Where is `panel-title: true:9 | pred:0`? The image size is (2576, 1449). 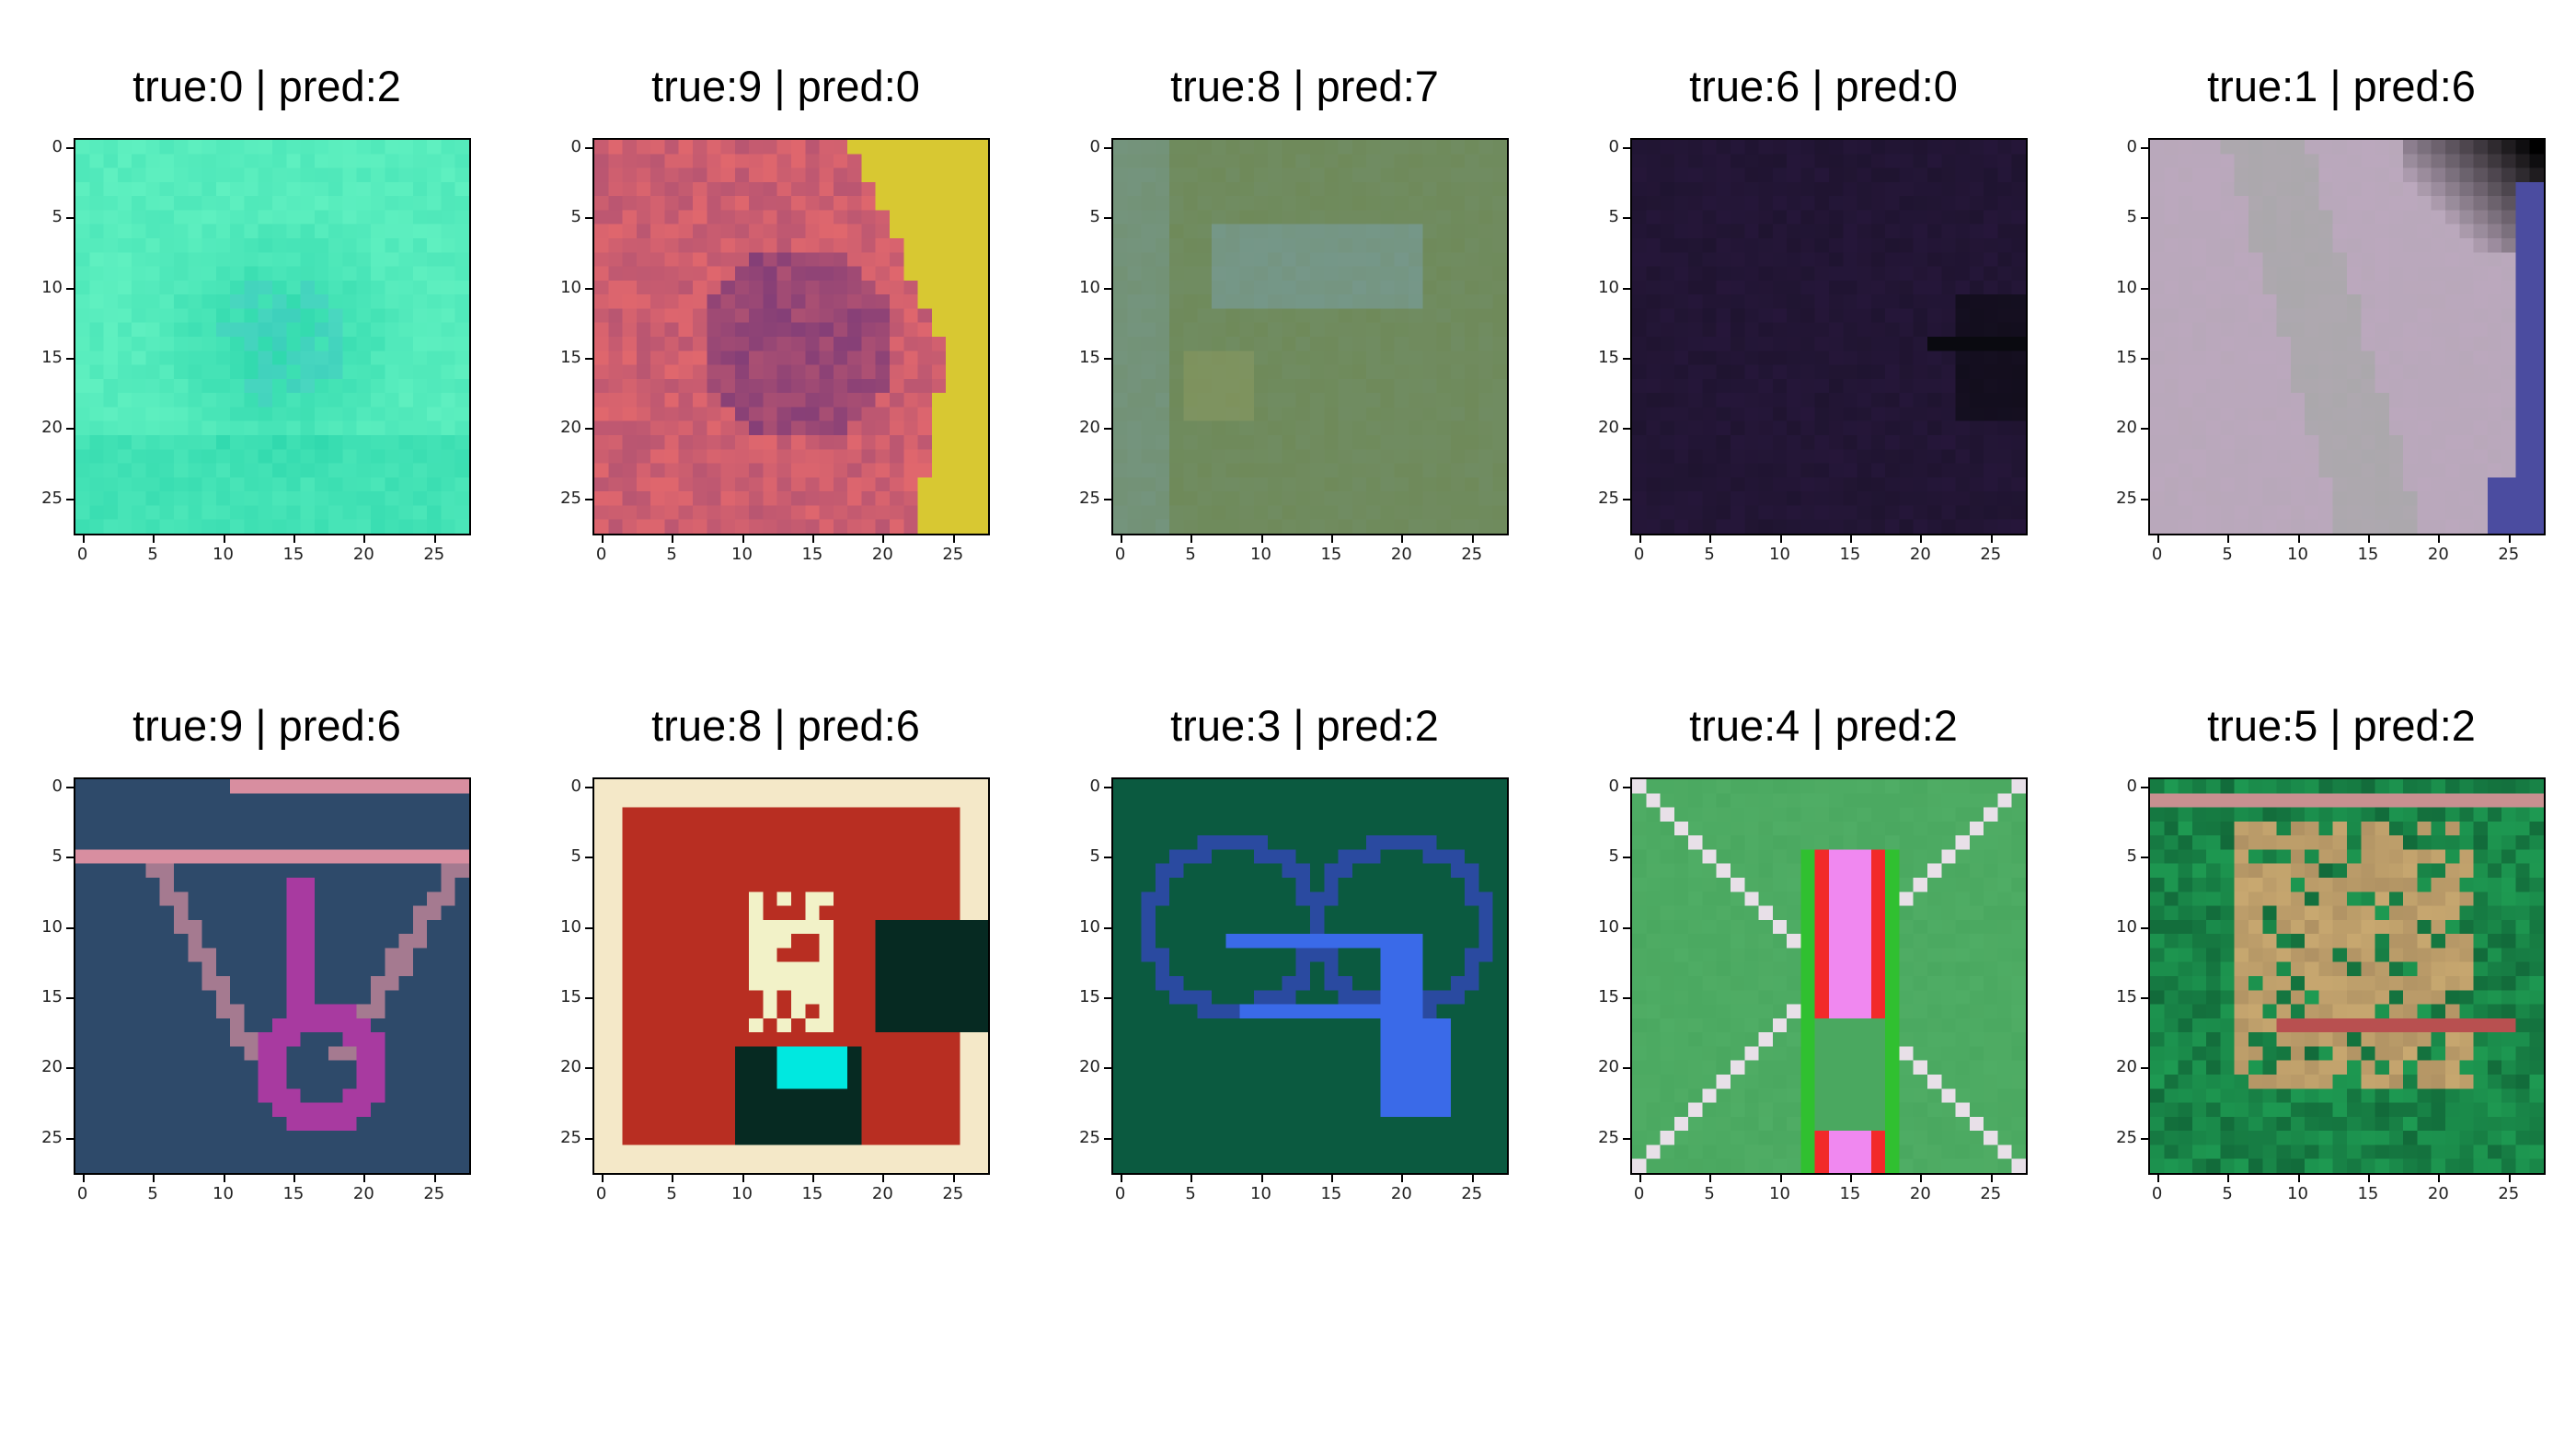
panel-title: true:9 | pred:0 is located at coordinates (785, 86).